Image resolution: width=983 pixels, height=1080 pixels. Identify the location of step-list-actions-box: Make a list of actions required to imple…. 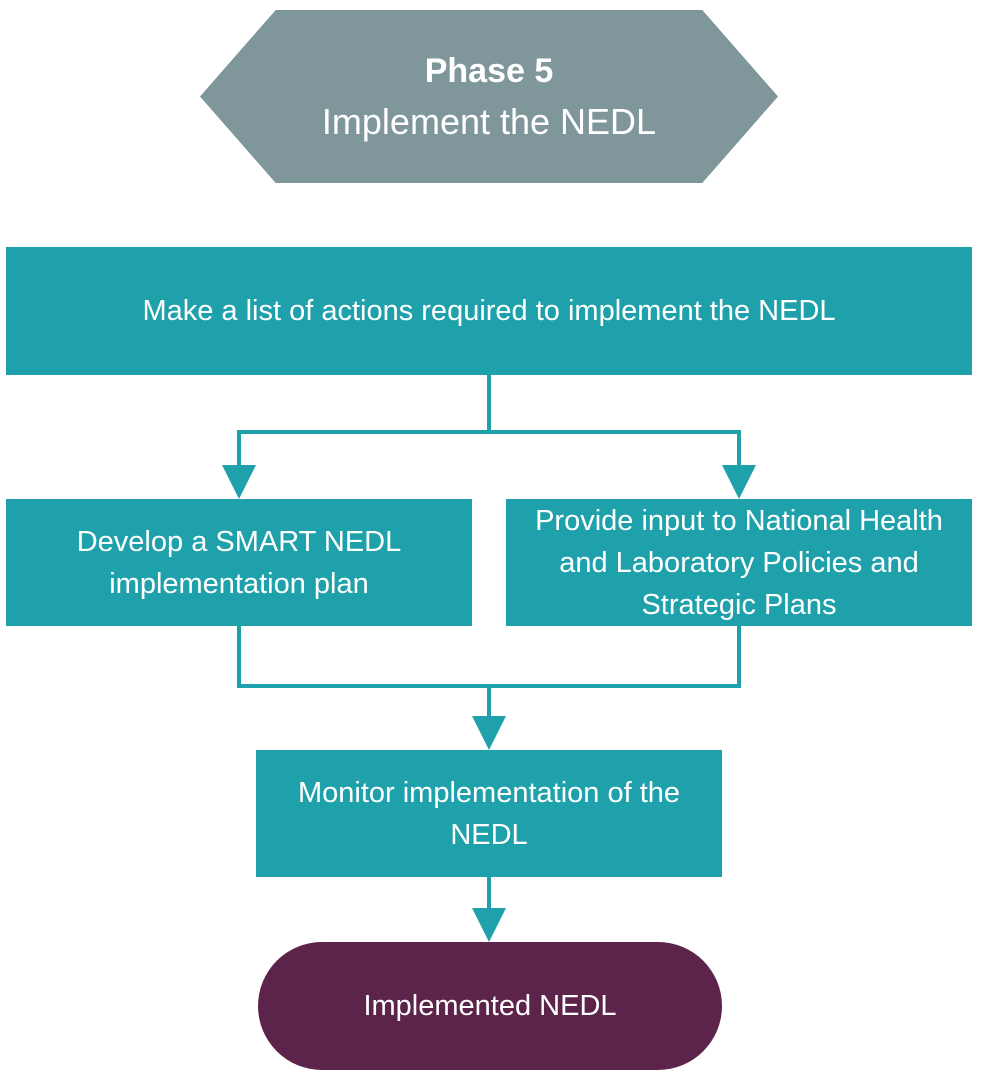
(489, 311).